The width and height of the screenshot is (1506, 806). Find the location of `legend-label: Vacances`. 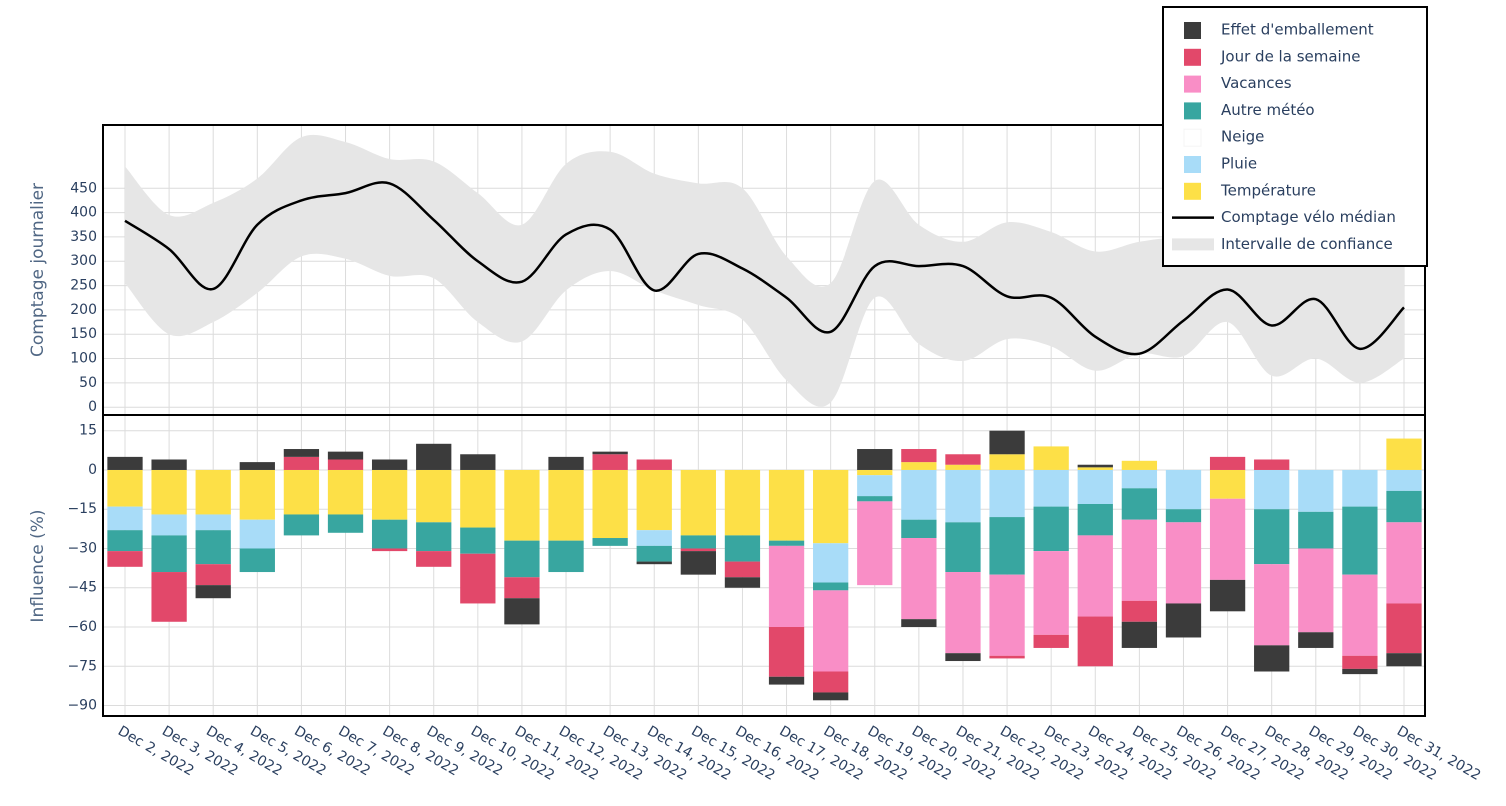

legend-label: Vacances is located at coordinates (1256, 83).